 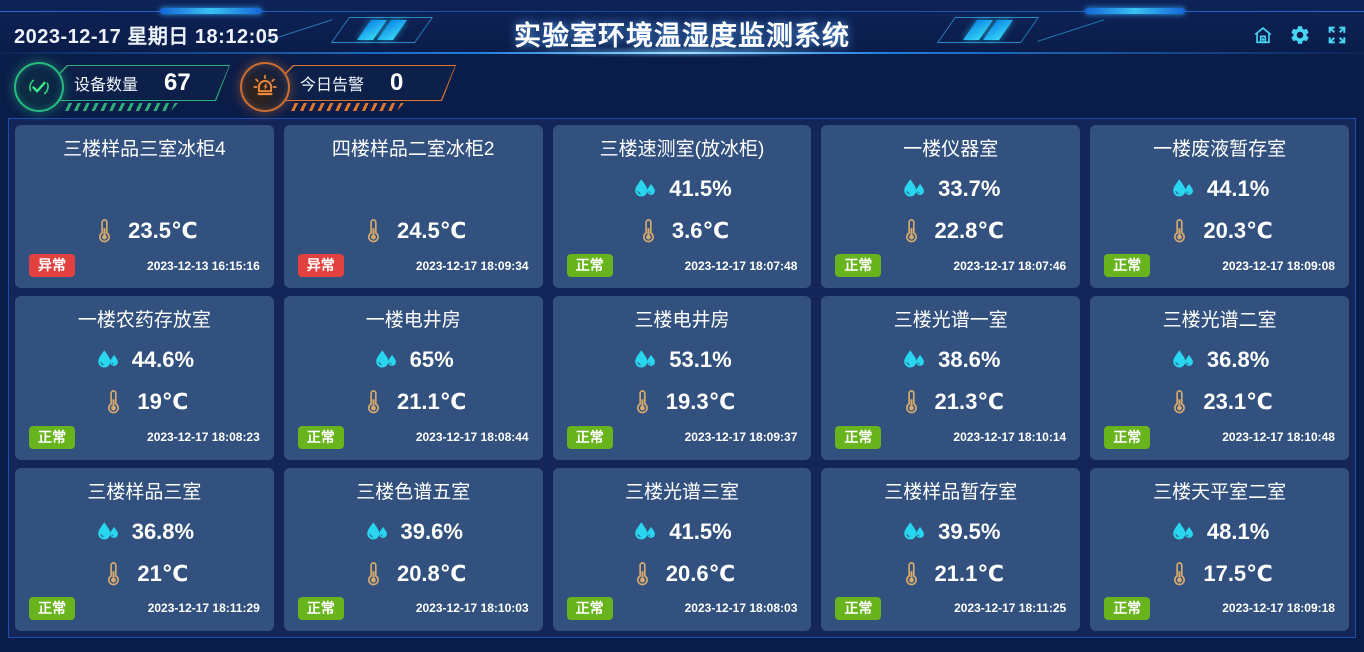 What do you see at coordinates (1278, 437) in the screenshot?
I see `timestamp: 2023-12-17 18:10:48` at bounding box center [1278, 437].